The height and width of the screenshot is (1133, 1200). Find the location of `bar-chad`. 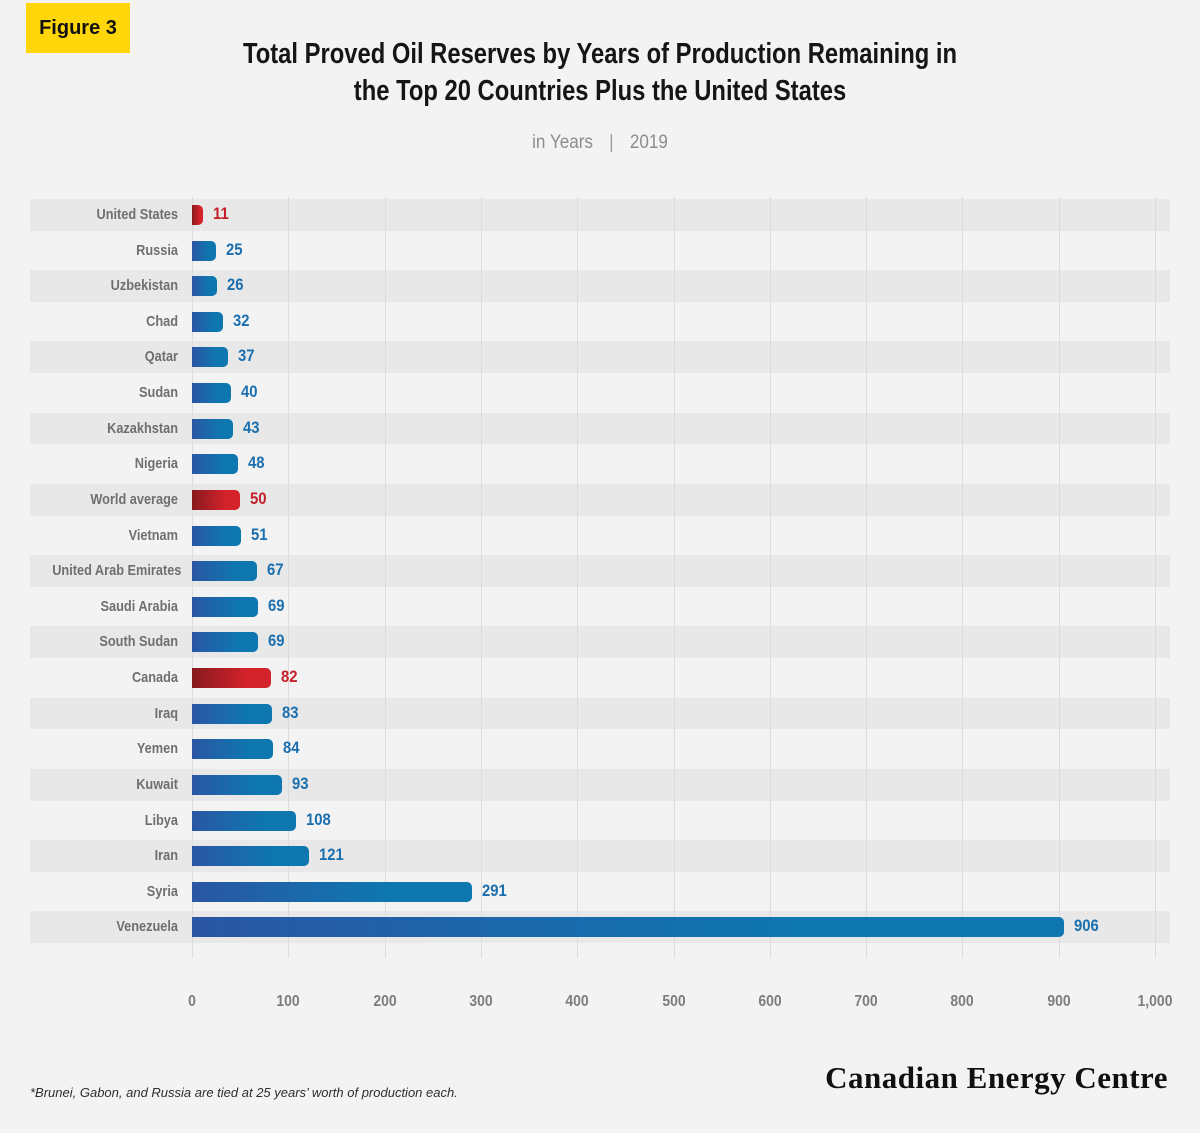

bar-chad is located at coordinates (207, 321).